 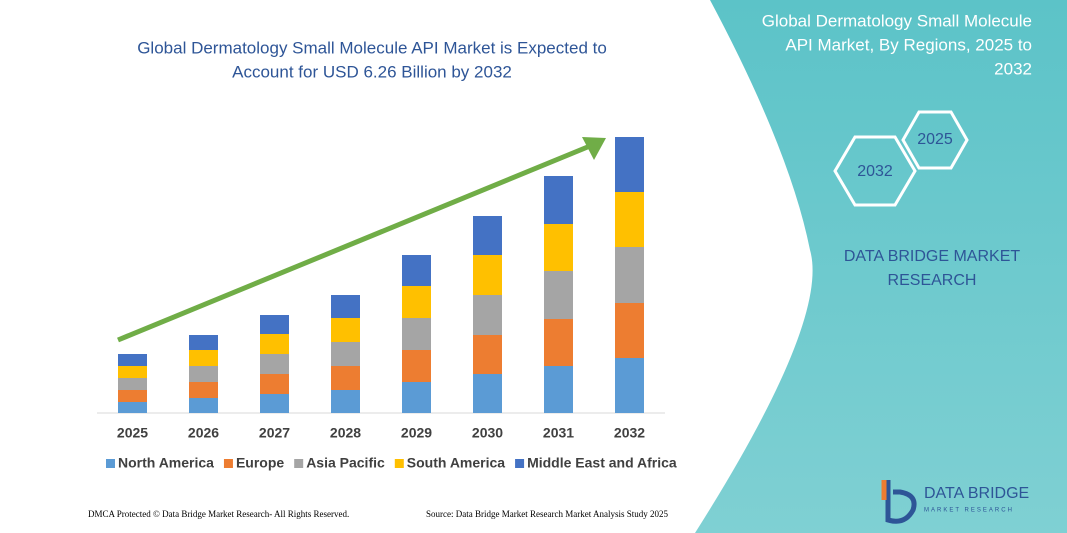 I want to click on logo: DATA BRIDGE MARKET RESEARCH, so click(x=955, y=502).